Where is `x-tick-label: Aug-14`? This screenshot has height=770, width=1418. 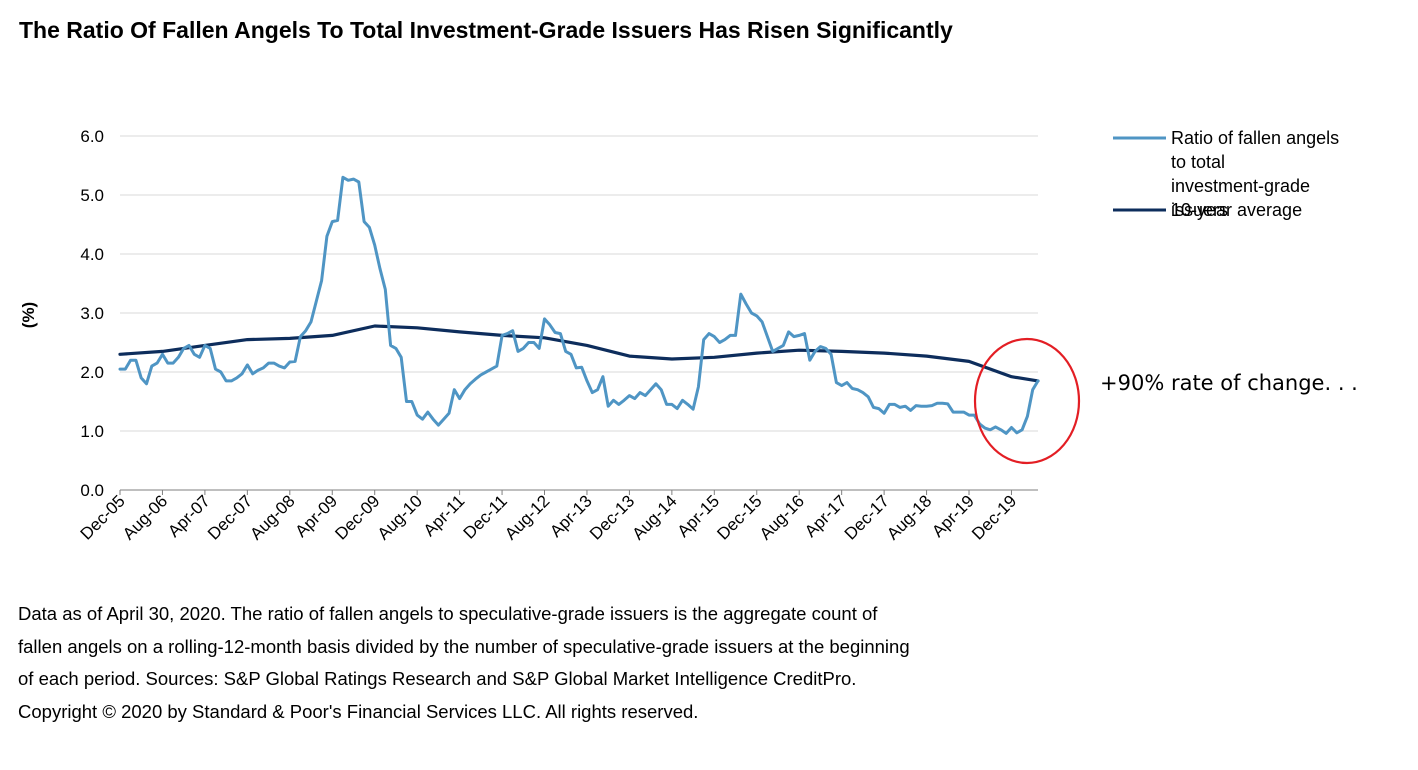 x-tick-label: Aug-14 is located at coordinates (654, 517).